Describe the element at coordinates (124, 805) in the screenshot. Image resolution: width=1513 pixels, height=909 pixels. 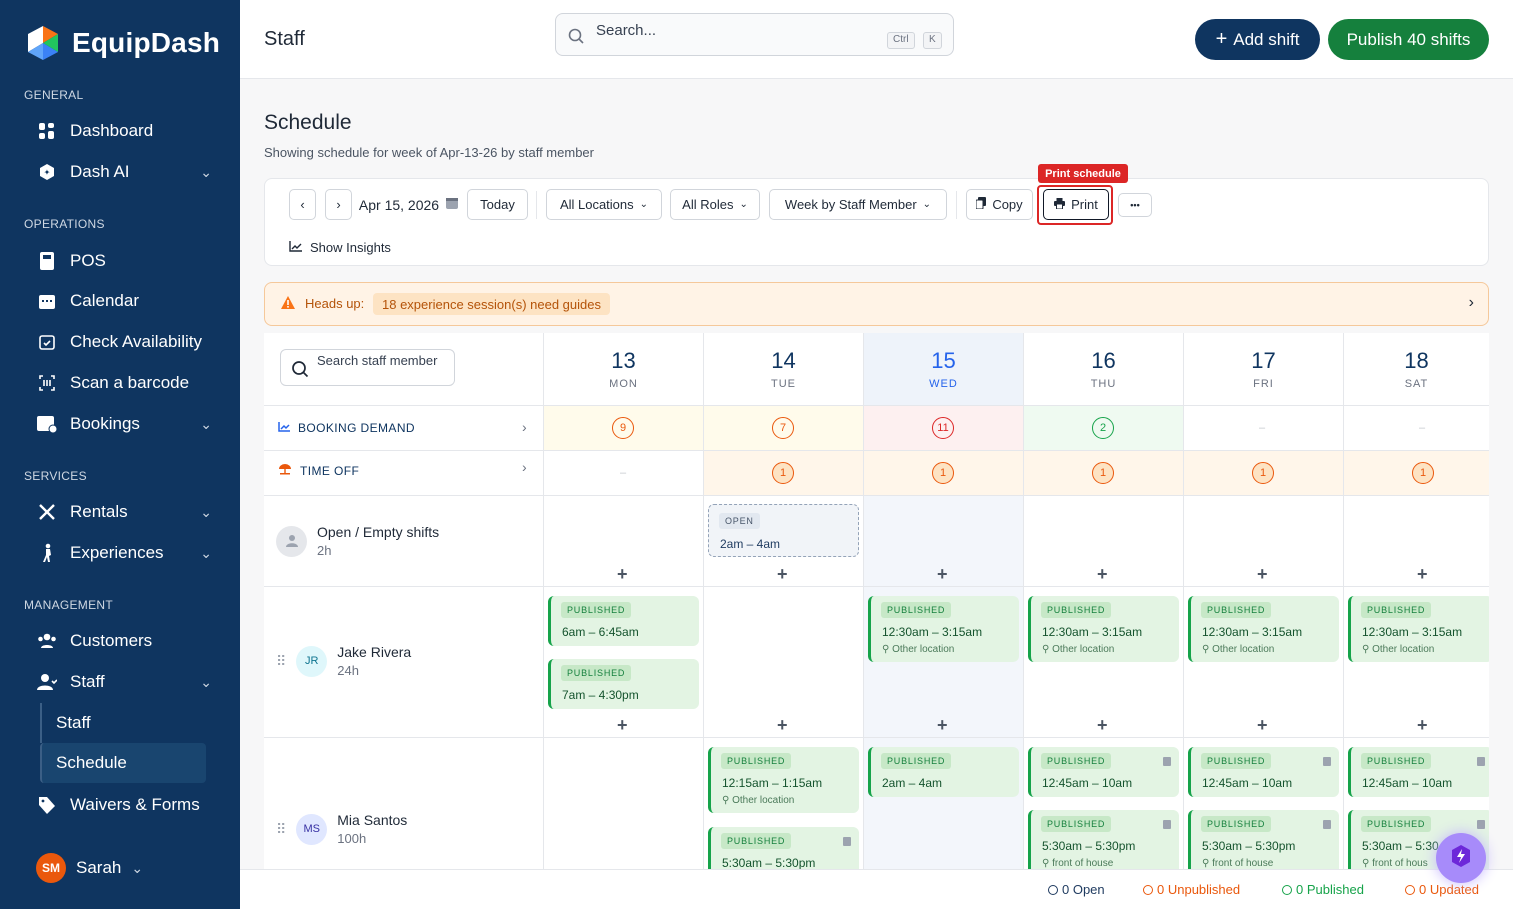
I see `sidebar-item-waivers: Waivers & Forms` at that location.